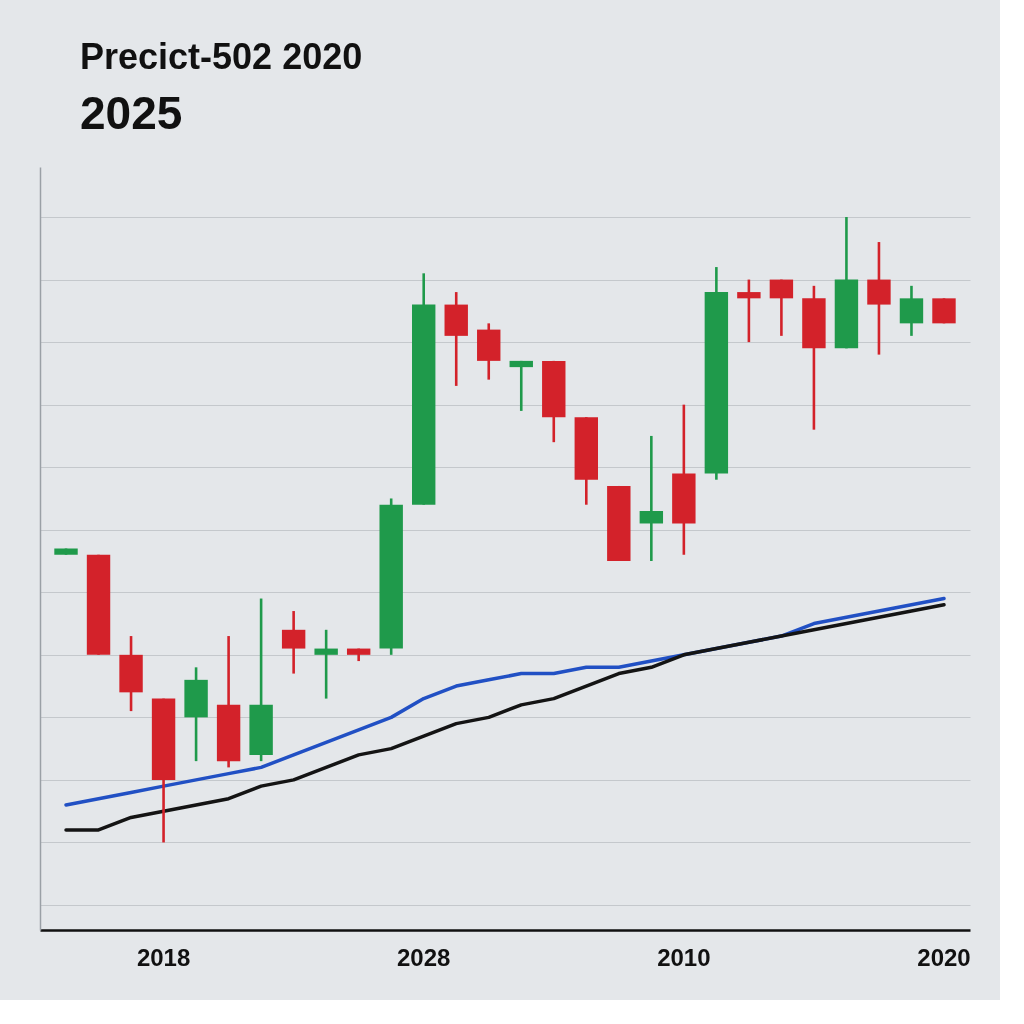  I want to click on x-tick-label: 2028, so click(424, 957).